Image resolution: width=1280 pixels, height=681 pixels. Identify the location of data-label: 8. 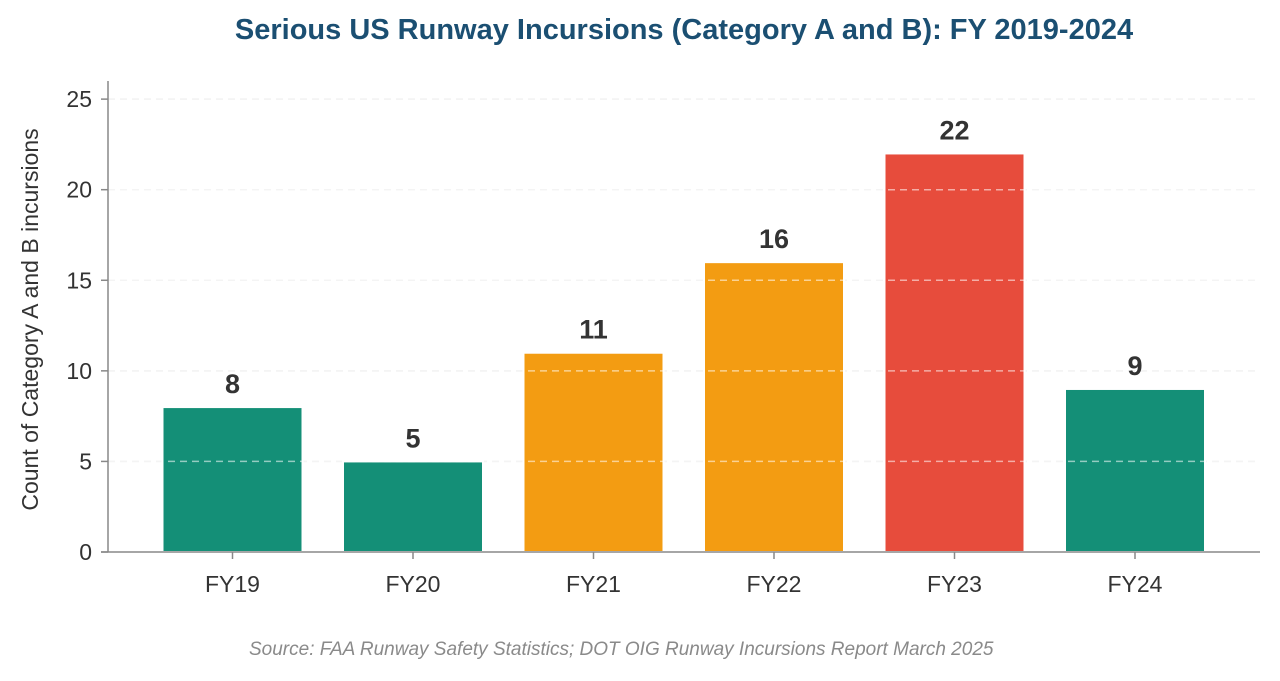
(232, 384).